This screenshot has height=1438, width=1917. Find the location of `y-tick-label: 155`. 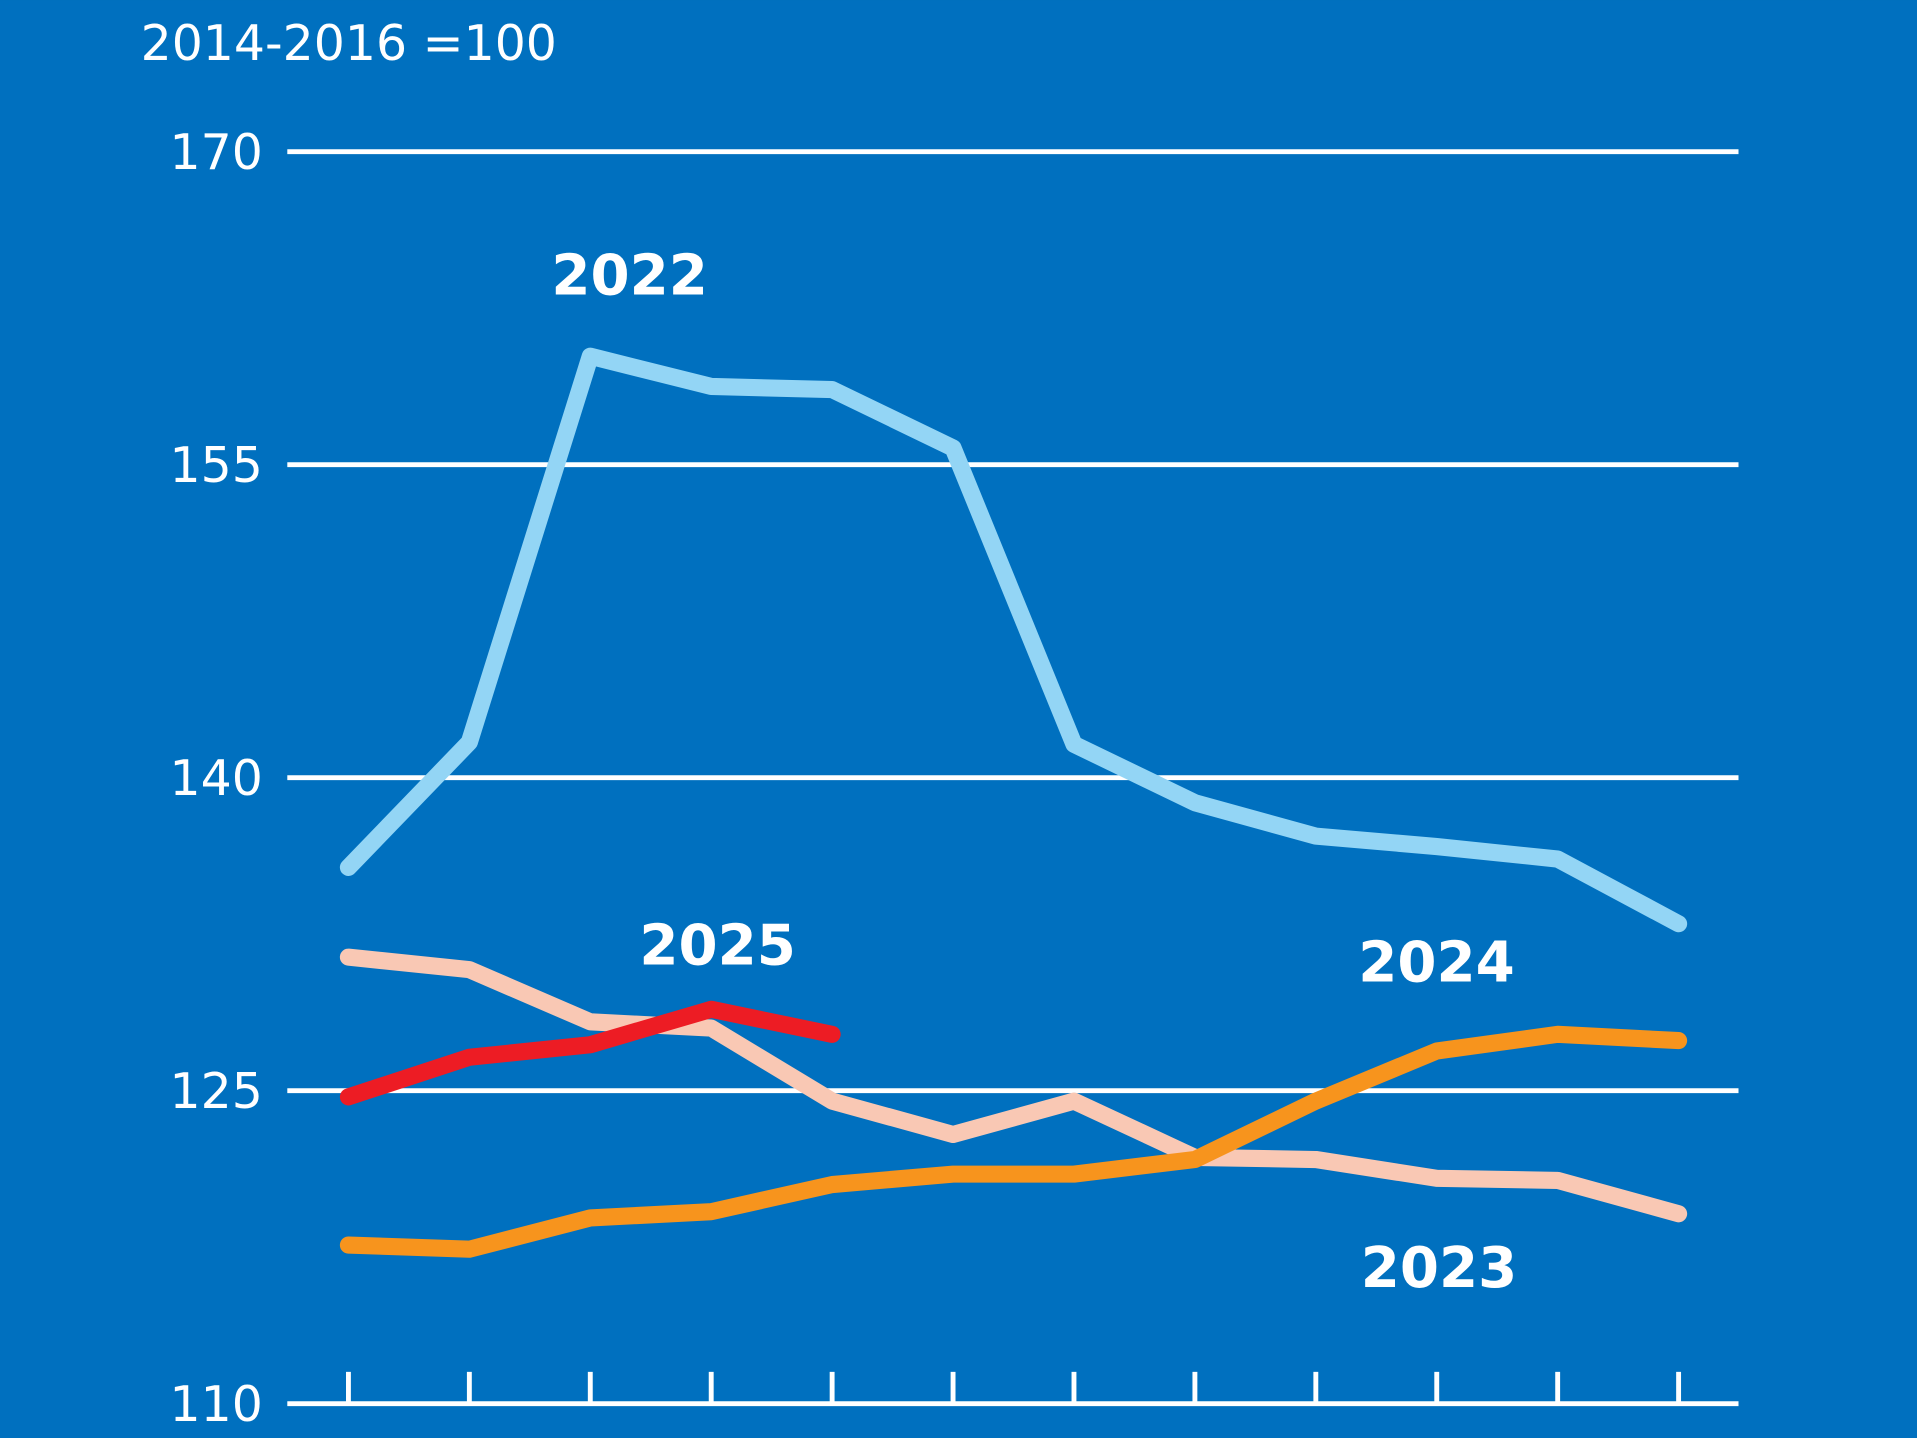

y-tick-label: 155 is located at coordinates (216, 465).